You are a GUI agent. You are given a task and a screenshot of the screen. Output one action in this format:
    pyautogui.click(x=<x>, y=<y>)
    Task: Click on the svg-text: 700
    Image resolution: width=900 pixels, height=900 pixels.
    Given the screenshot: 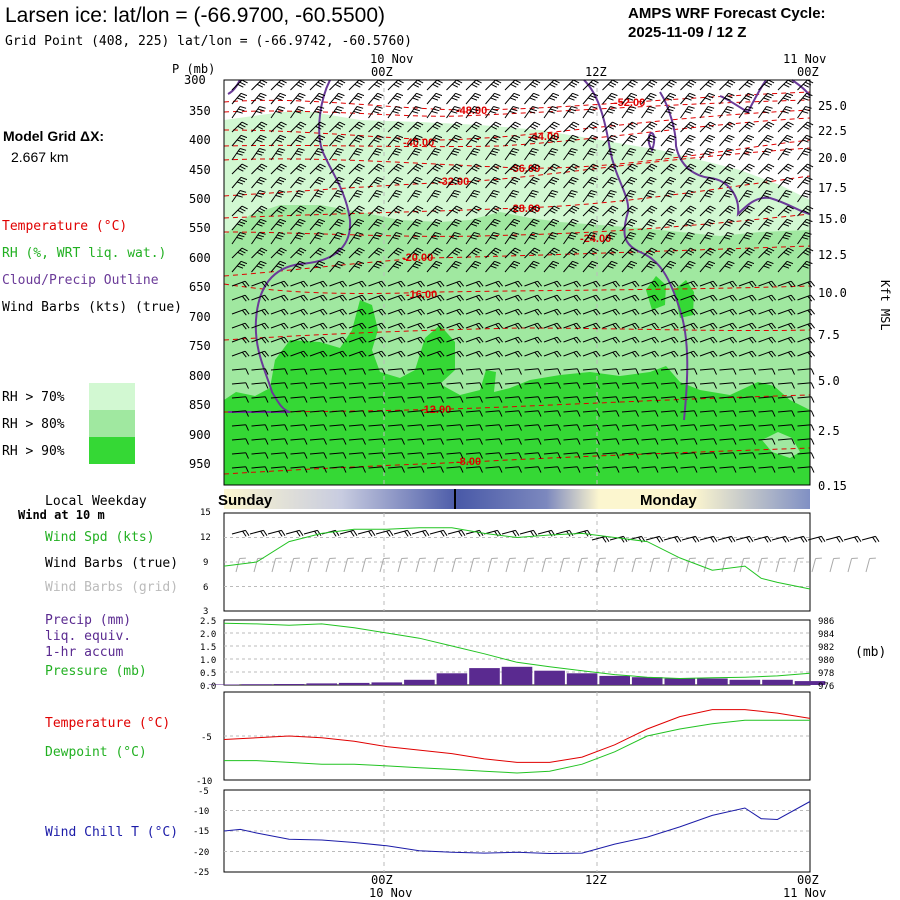 What is the action you would take?
    pyautogui.click(x=200, y=317)
    